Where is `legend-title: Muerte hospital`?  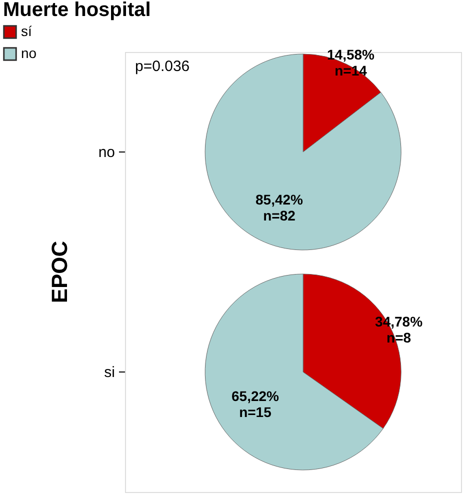
legend-title: Muerte hospital is located at coordinates (77, 10).